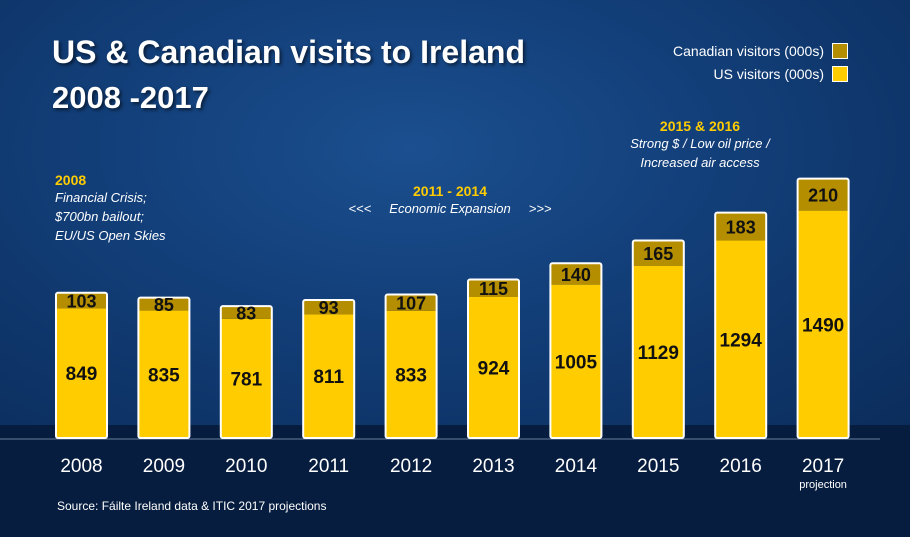 The height and width of the screenshot is (537, 910). I want to click on bar-outline-2008, so click(81, 365).